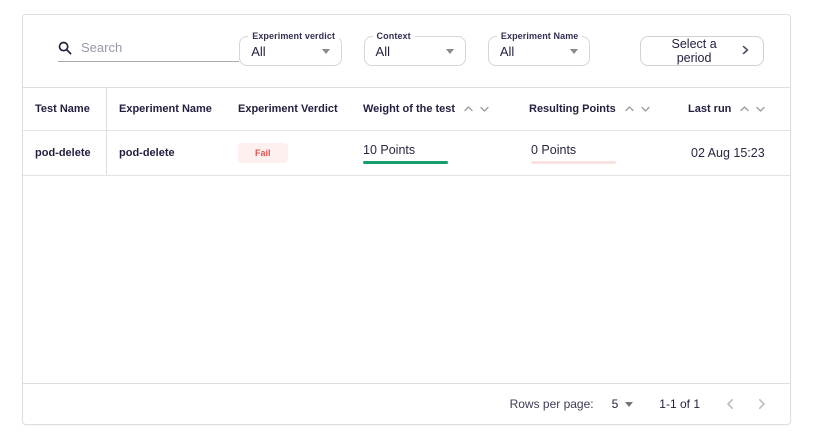  I want to click on rows-per-page-label: Rows per page:, so click(551, 404).